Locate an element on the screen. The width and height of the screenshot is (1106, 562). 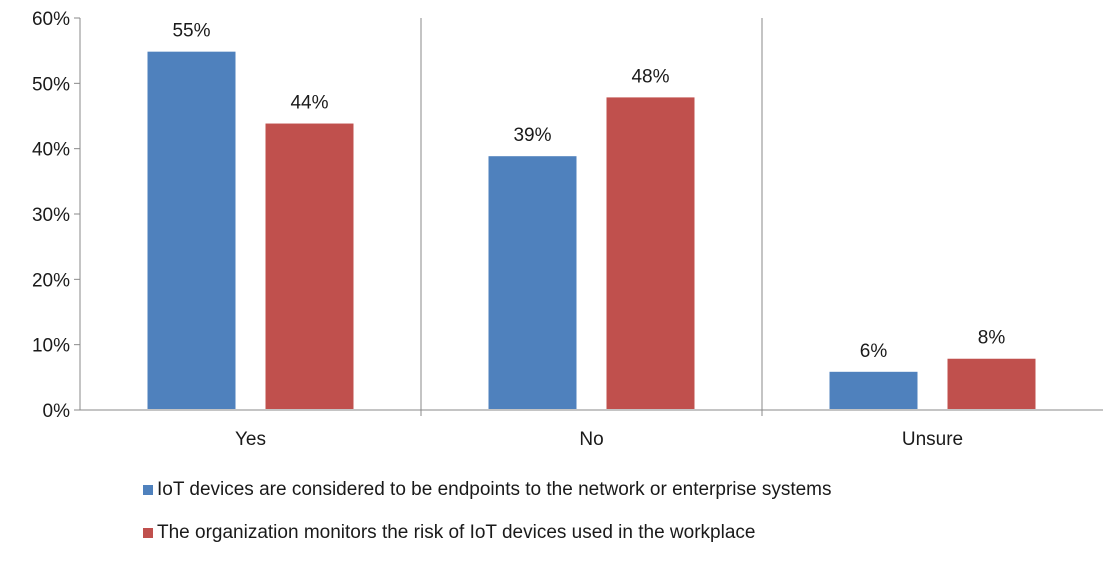
bar-series-1-no is located at coordinates (532, 282).